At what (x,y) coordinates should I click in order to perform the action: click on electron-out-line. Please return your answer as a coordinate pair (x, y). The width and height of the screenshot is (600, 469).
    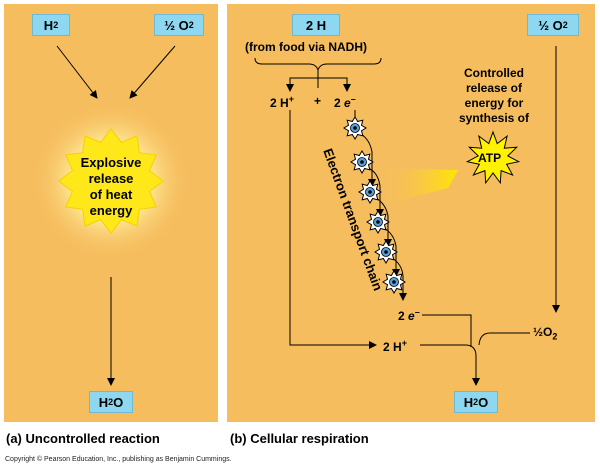
    Looking at the image, I should click on (447, 330).